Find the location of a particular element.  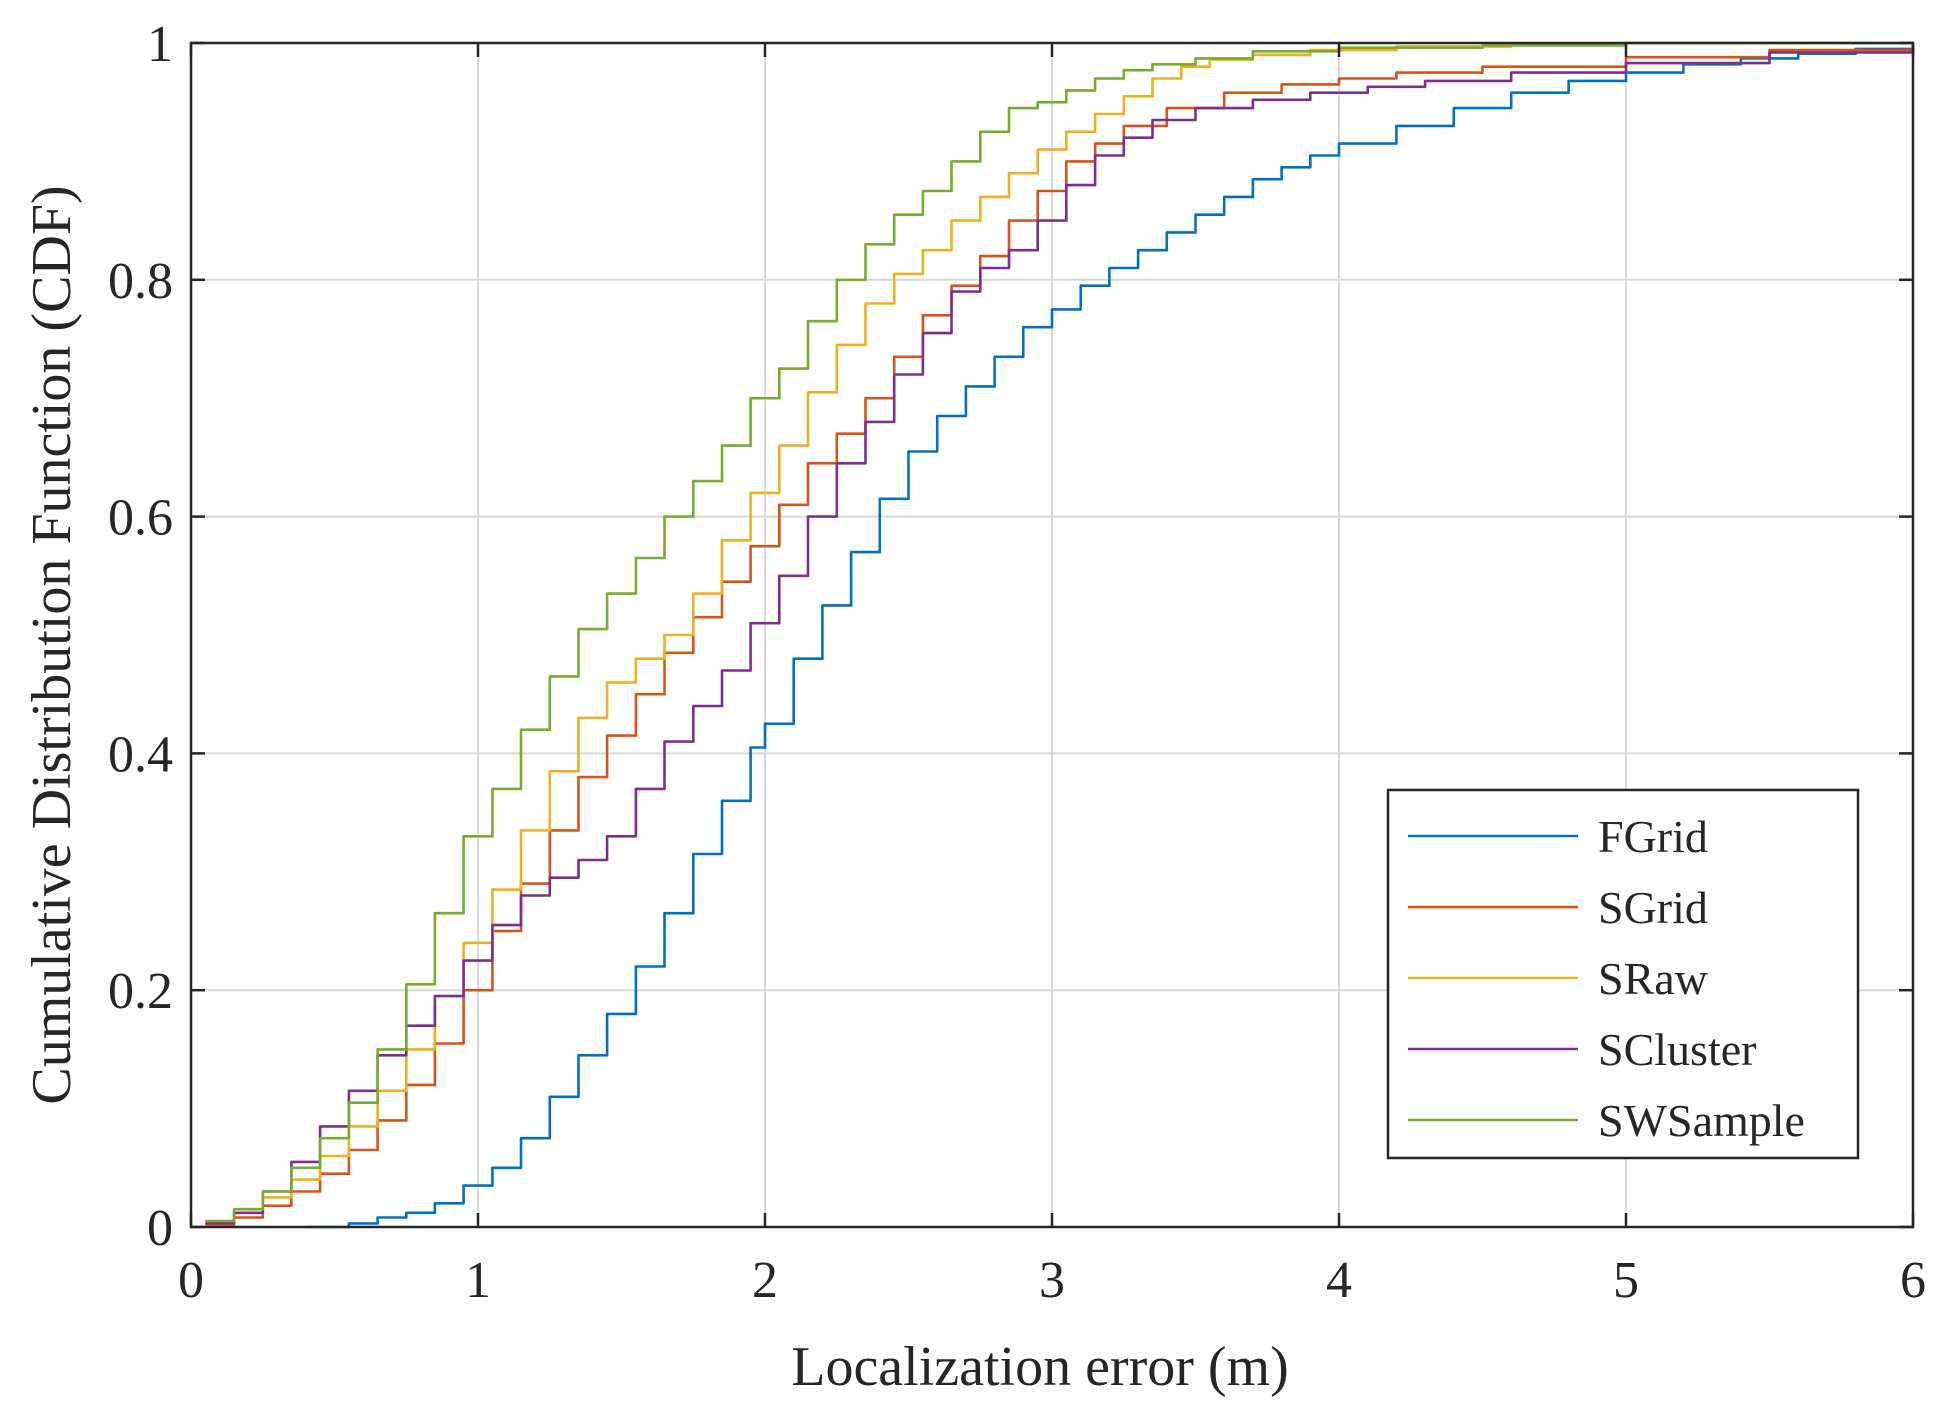

y-tick-label: 0.2 is located at coordinates (140, 991).